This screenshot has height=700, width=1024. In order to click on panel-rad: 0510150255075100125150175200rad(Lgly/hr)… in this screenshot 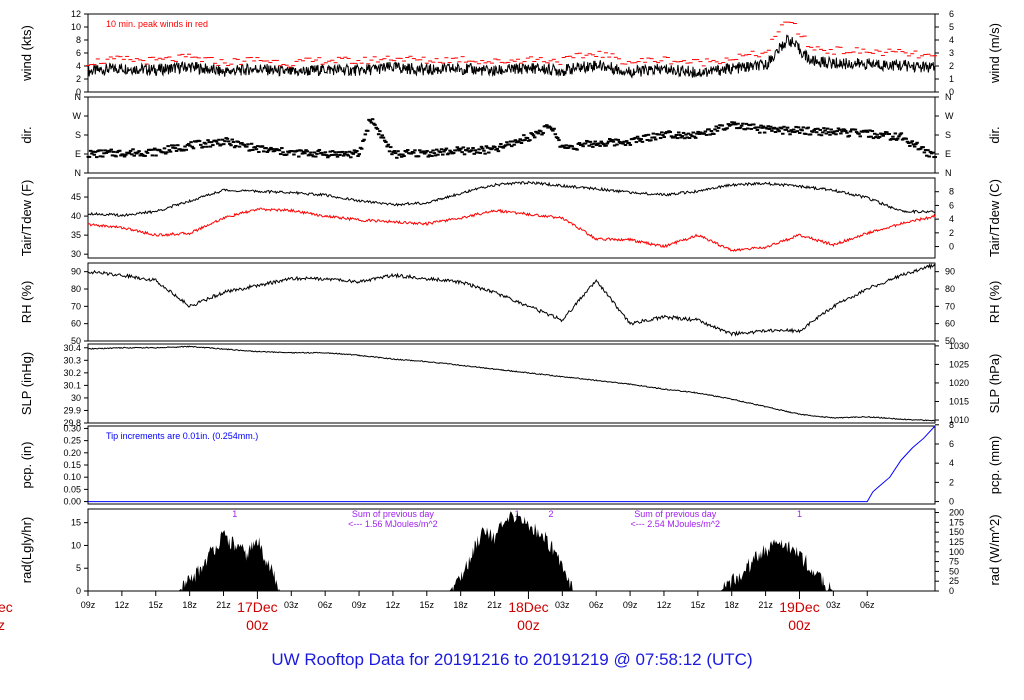, I will do `click(510, 552)`.